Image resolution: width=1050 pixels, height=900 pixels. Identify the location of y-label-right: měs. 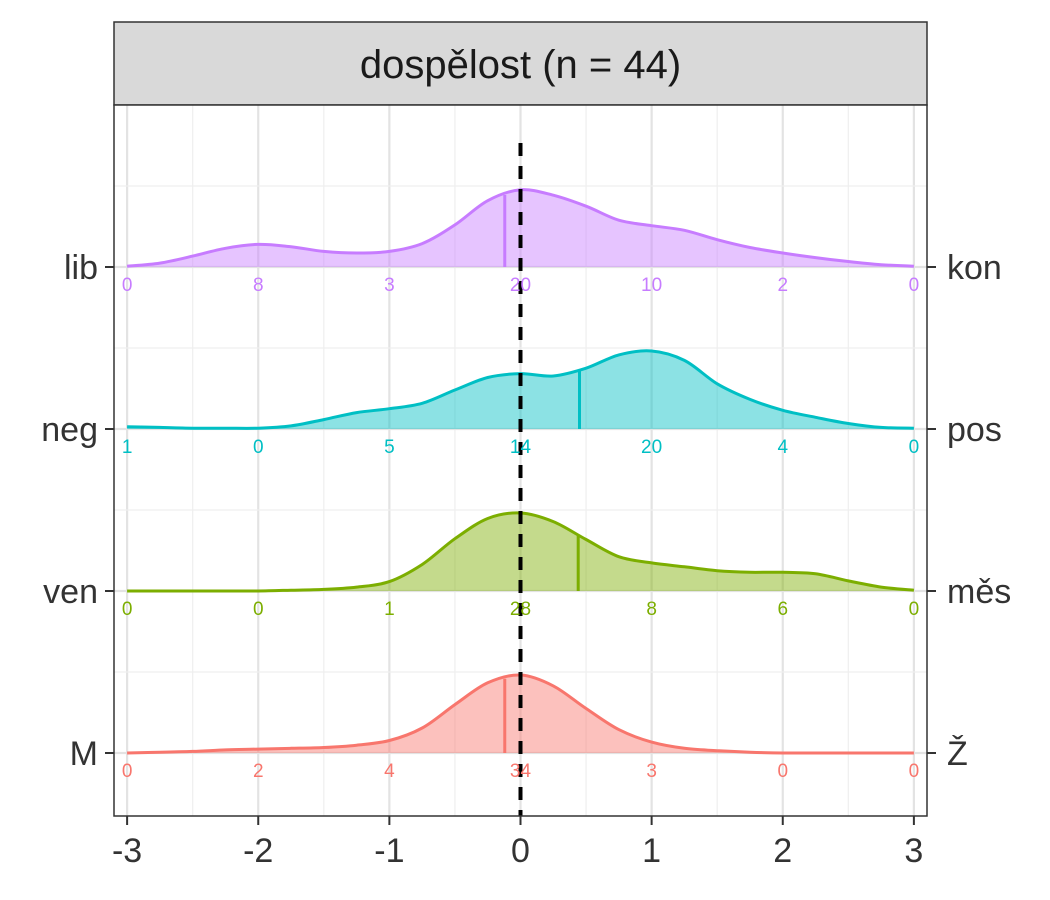
(979, 592).